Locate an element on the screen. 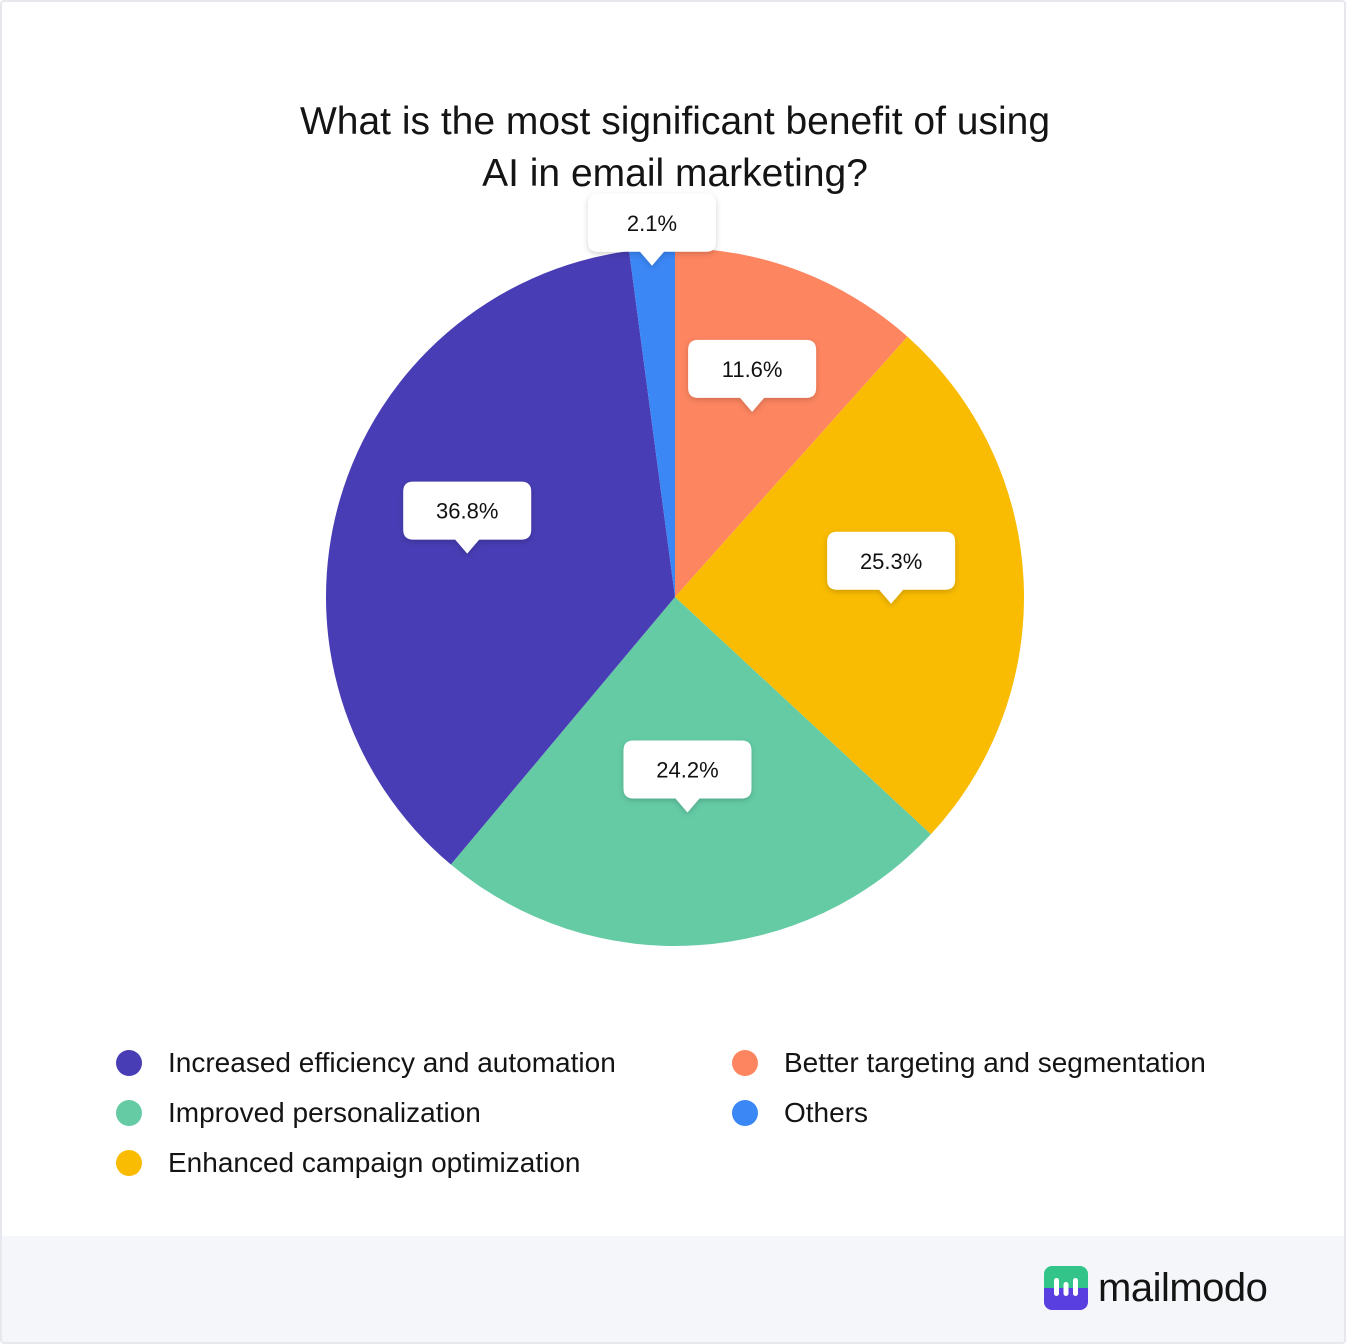 The height and width of the screenshot is (1344, 1346). brand-logo: mailmodo is located at coordinates (1156, 1288).